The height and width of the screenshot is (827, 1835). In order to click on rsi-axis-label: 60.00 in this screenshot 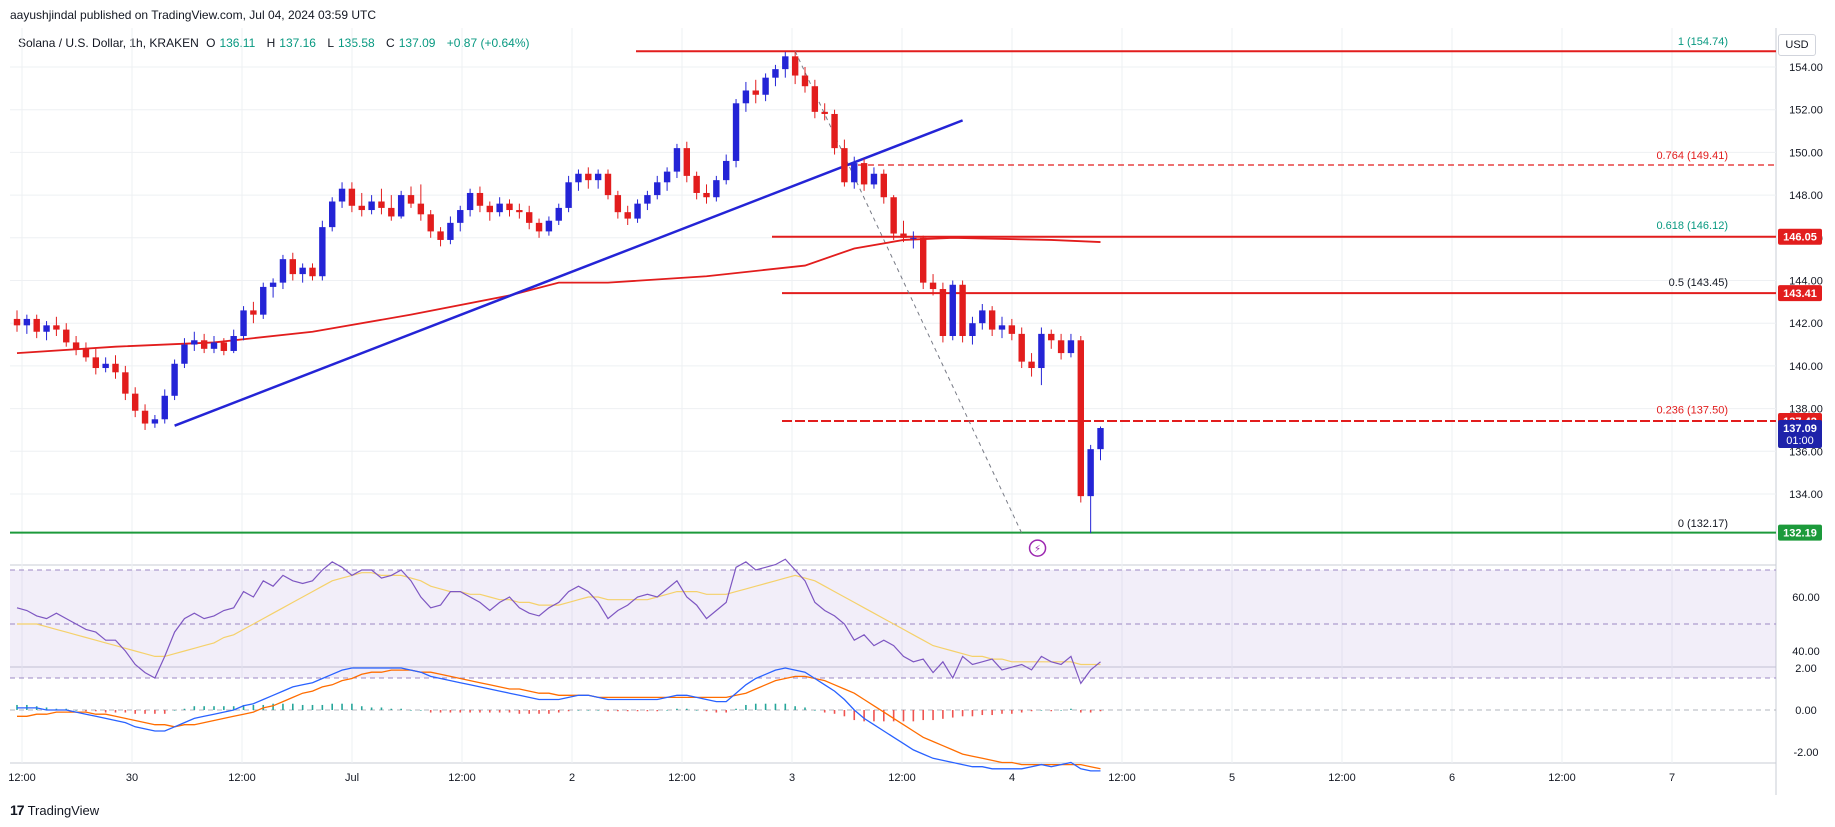, I will do `click(1806, 598)`.